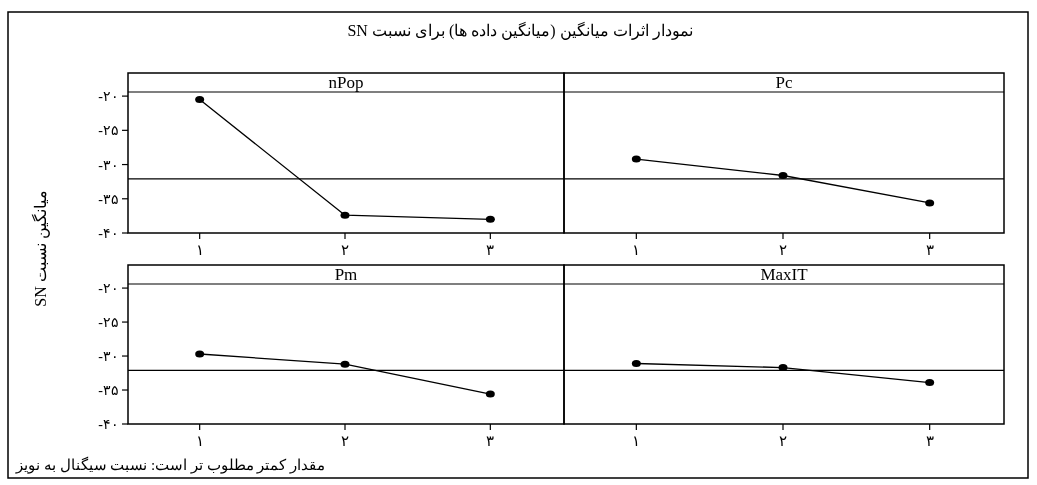  I want to click on chart-title: nPop, so click(346, 82).